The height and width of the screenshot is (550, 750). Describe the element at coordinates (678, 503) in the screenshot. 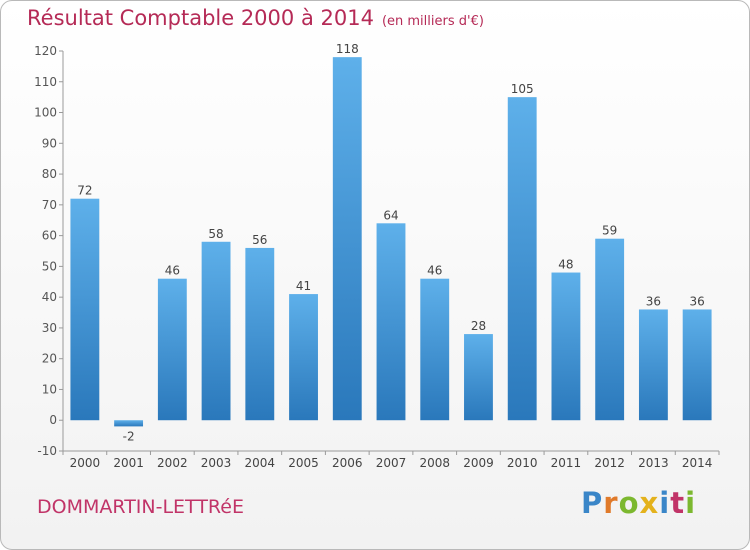

I see `logo-letter: t` at that location.